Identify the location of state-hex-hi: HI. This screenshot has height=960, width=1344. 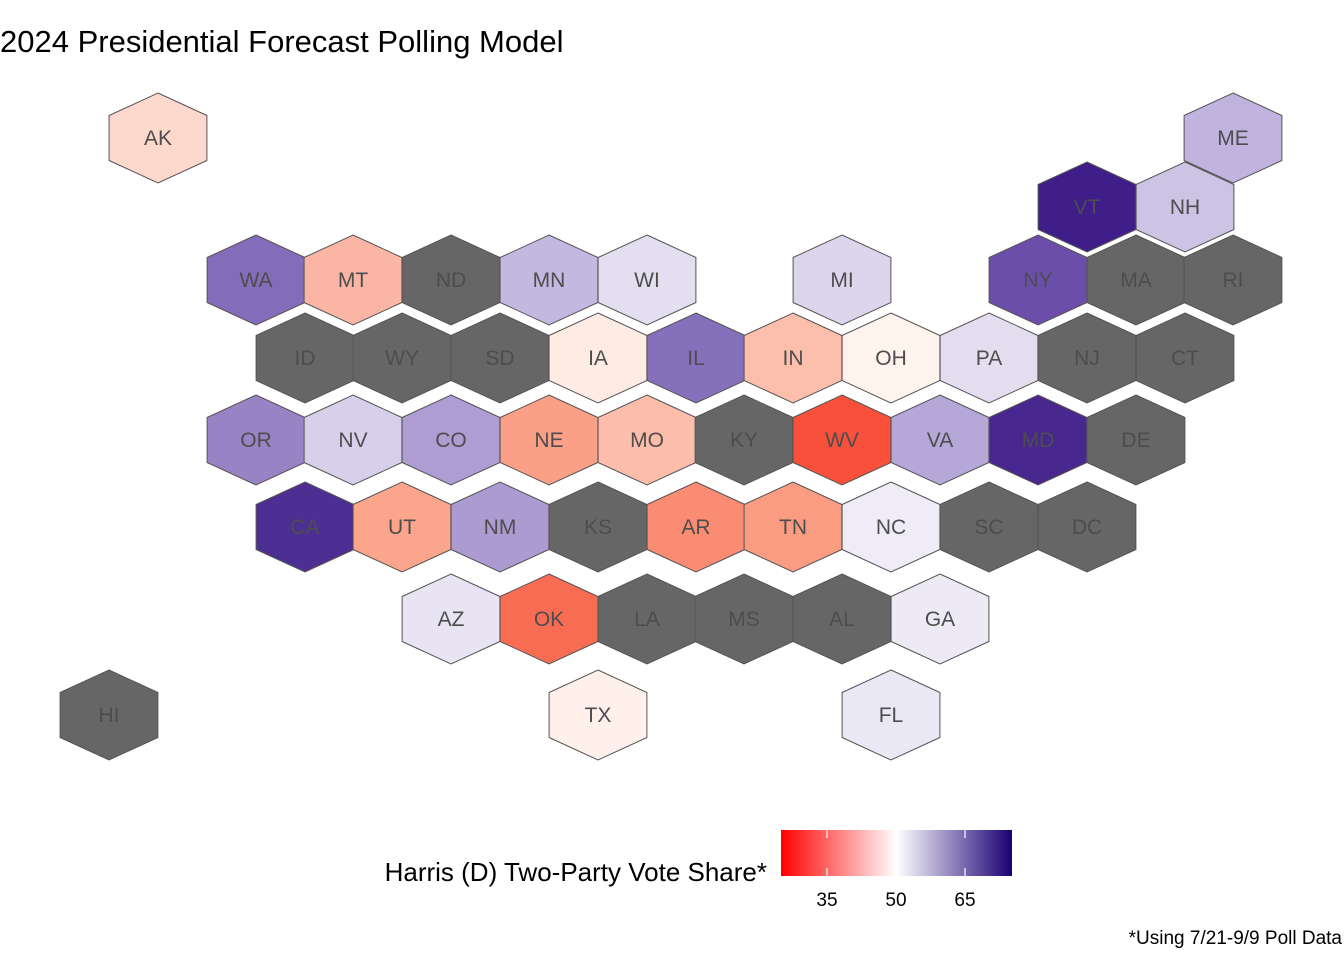
(109, 715).